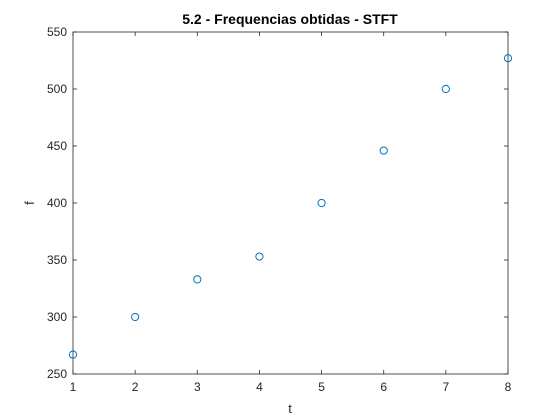 Image resolution: width=560 pixels, height=420 pixels. Describe the element at coordinates (383, 387) in the screenshot. I see `x-tick-label: 6` at that location.